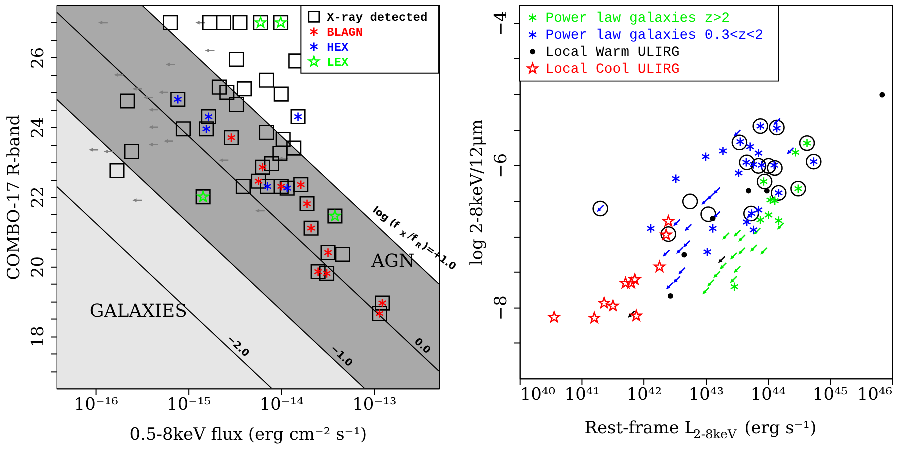  Describe the element at coordinates (96, 404) in the screenshot. I see `x-tick-label: 10⁻¹⁶` at that location.